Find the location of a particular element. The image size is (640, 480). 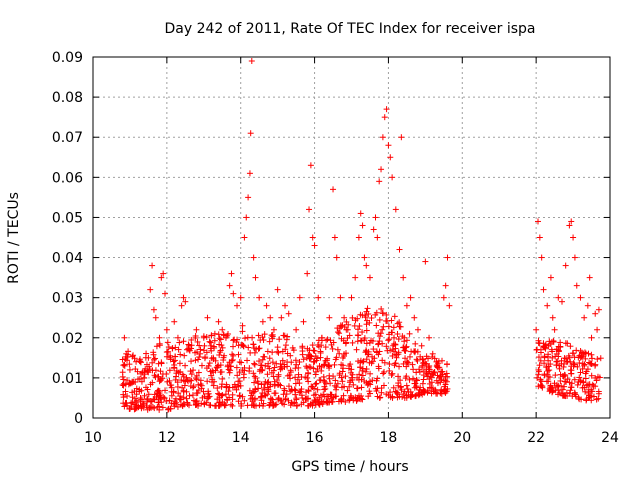

y-axis-title: ROTI / TECUs is located at coordinates (14, 238).